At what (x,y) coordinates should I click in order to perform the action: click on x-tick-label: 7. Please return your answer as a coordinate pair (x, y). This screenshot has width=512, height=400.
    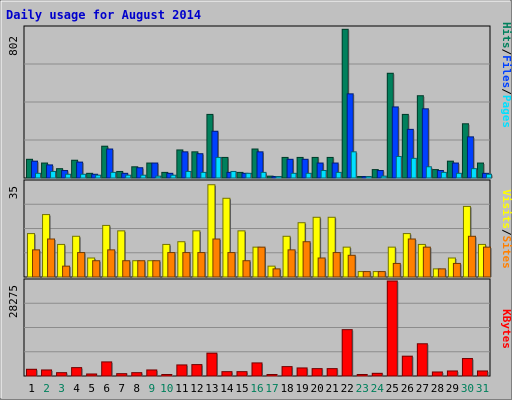
    Looking at the image, I should click on (121, 388).